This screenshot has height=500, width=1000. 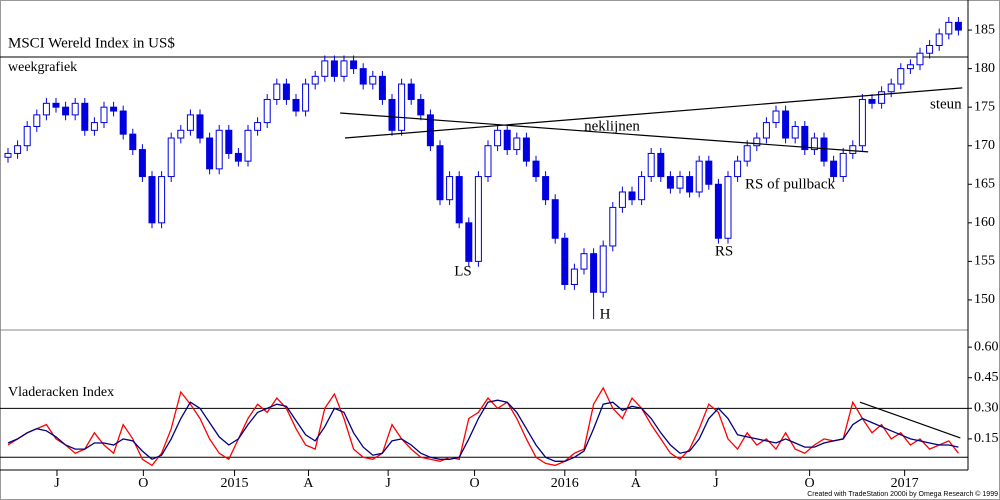 What do you see at coordinates (984, 68) in the screenshot?
I see `y-tick-label: 180` at bounding box center [984, 68].